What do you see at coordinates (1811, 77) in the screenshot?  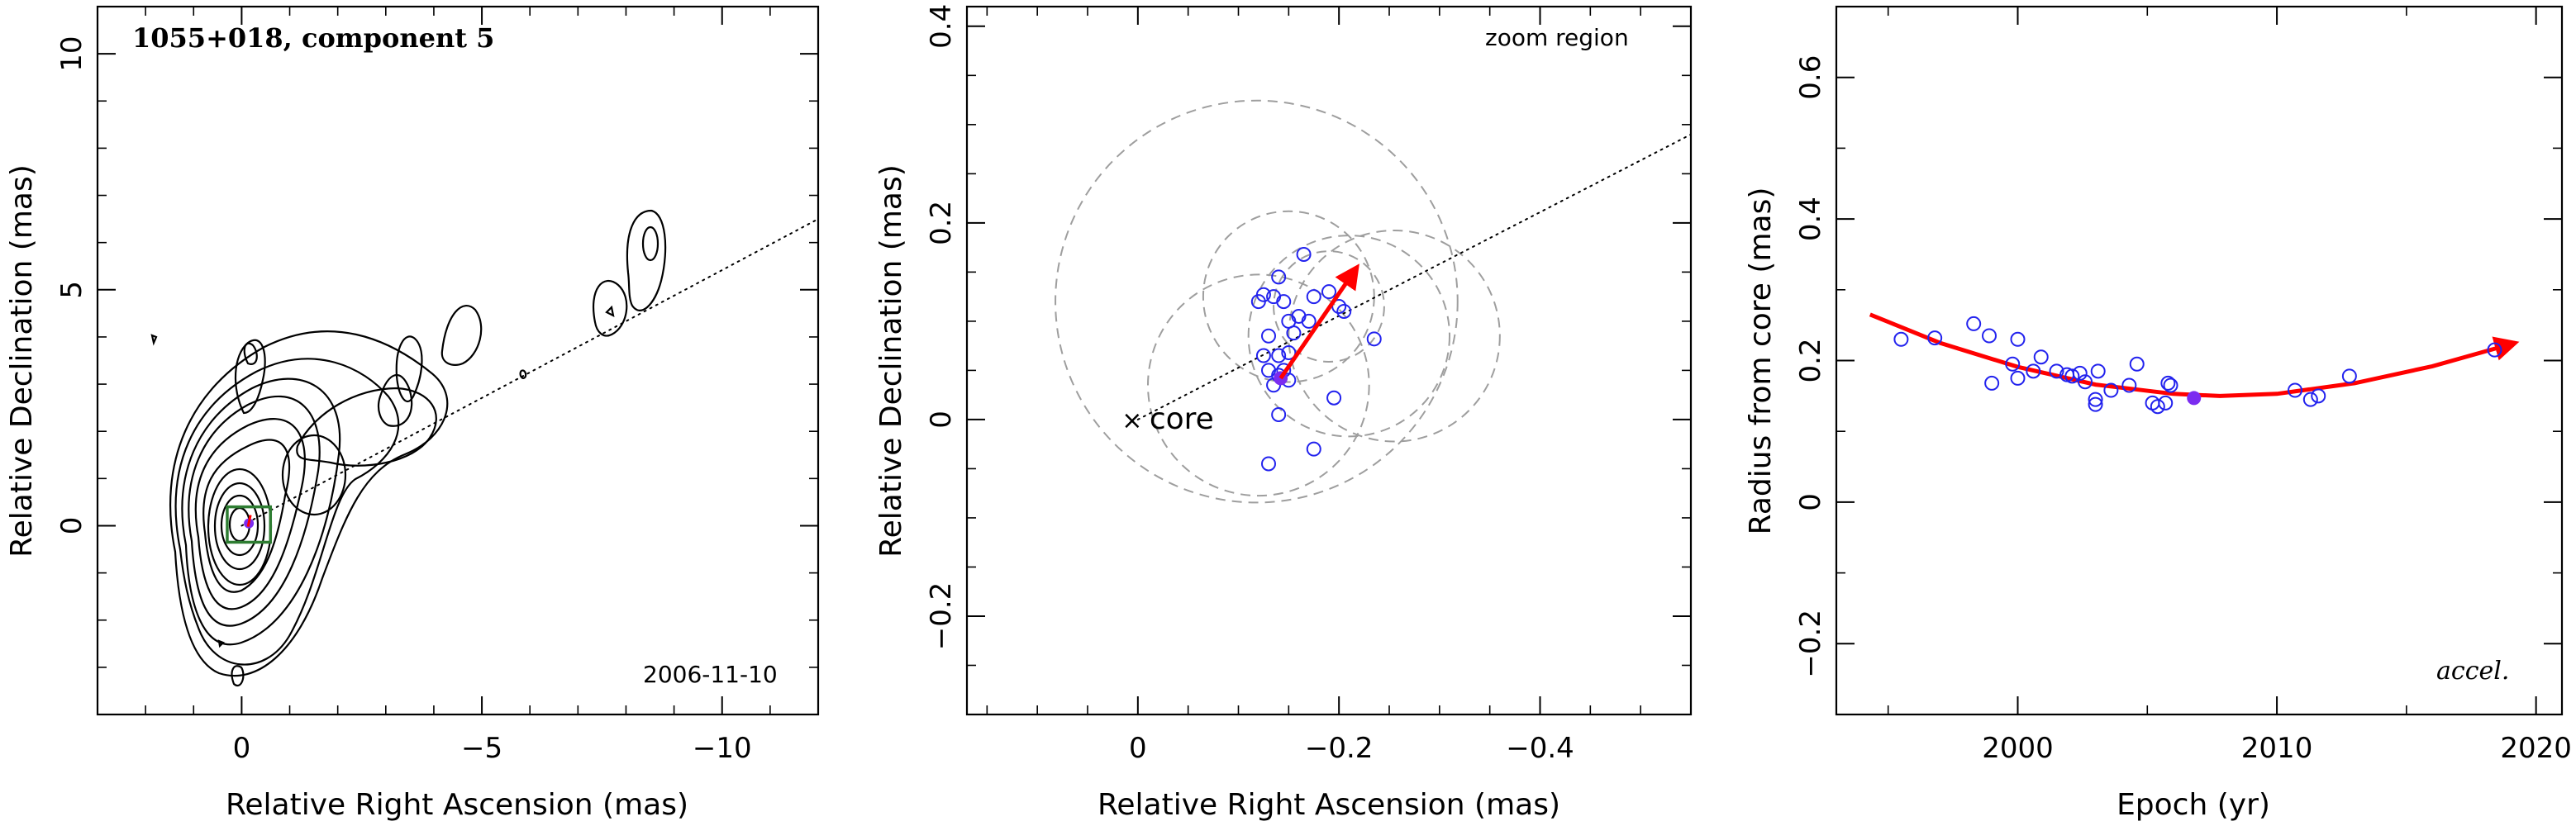 I see `y-tick-label: 0.6` at bounding box center [1811, 77].